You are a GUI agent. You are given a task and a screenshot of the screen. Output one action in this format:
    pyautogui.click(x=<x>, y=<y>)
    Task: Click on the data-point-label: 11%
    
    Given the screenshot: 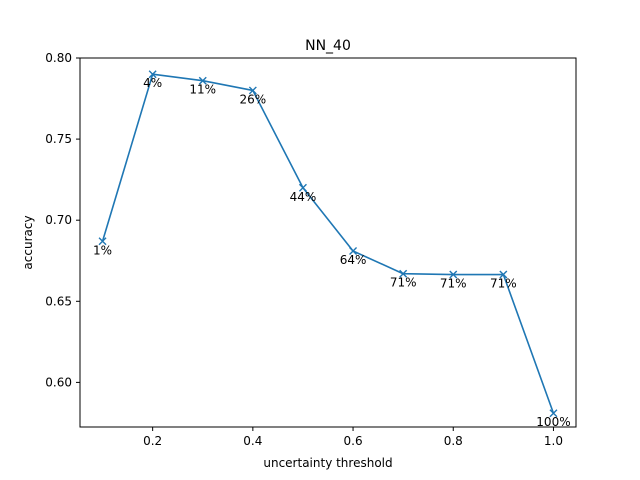 What is the action you would take?
    pyautogui.click(x=202, y=90)
    